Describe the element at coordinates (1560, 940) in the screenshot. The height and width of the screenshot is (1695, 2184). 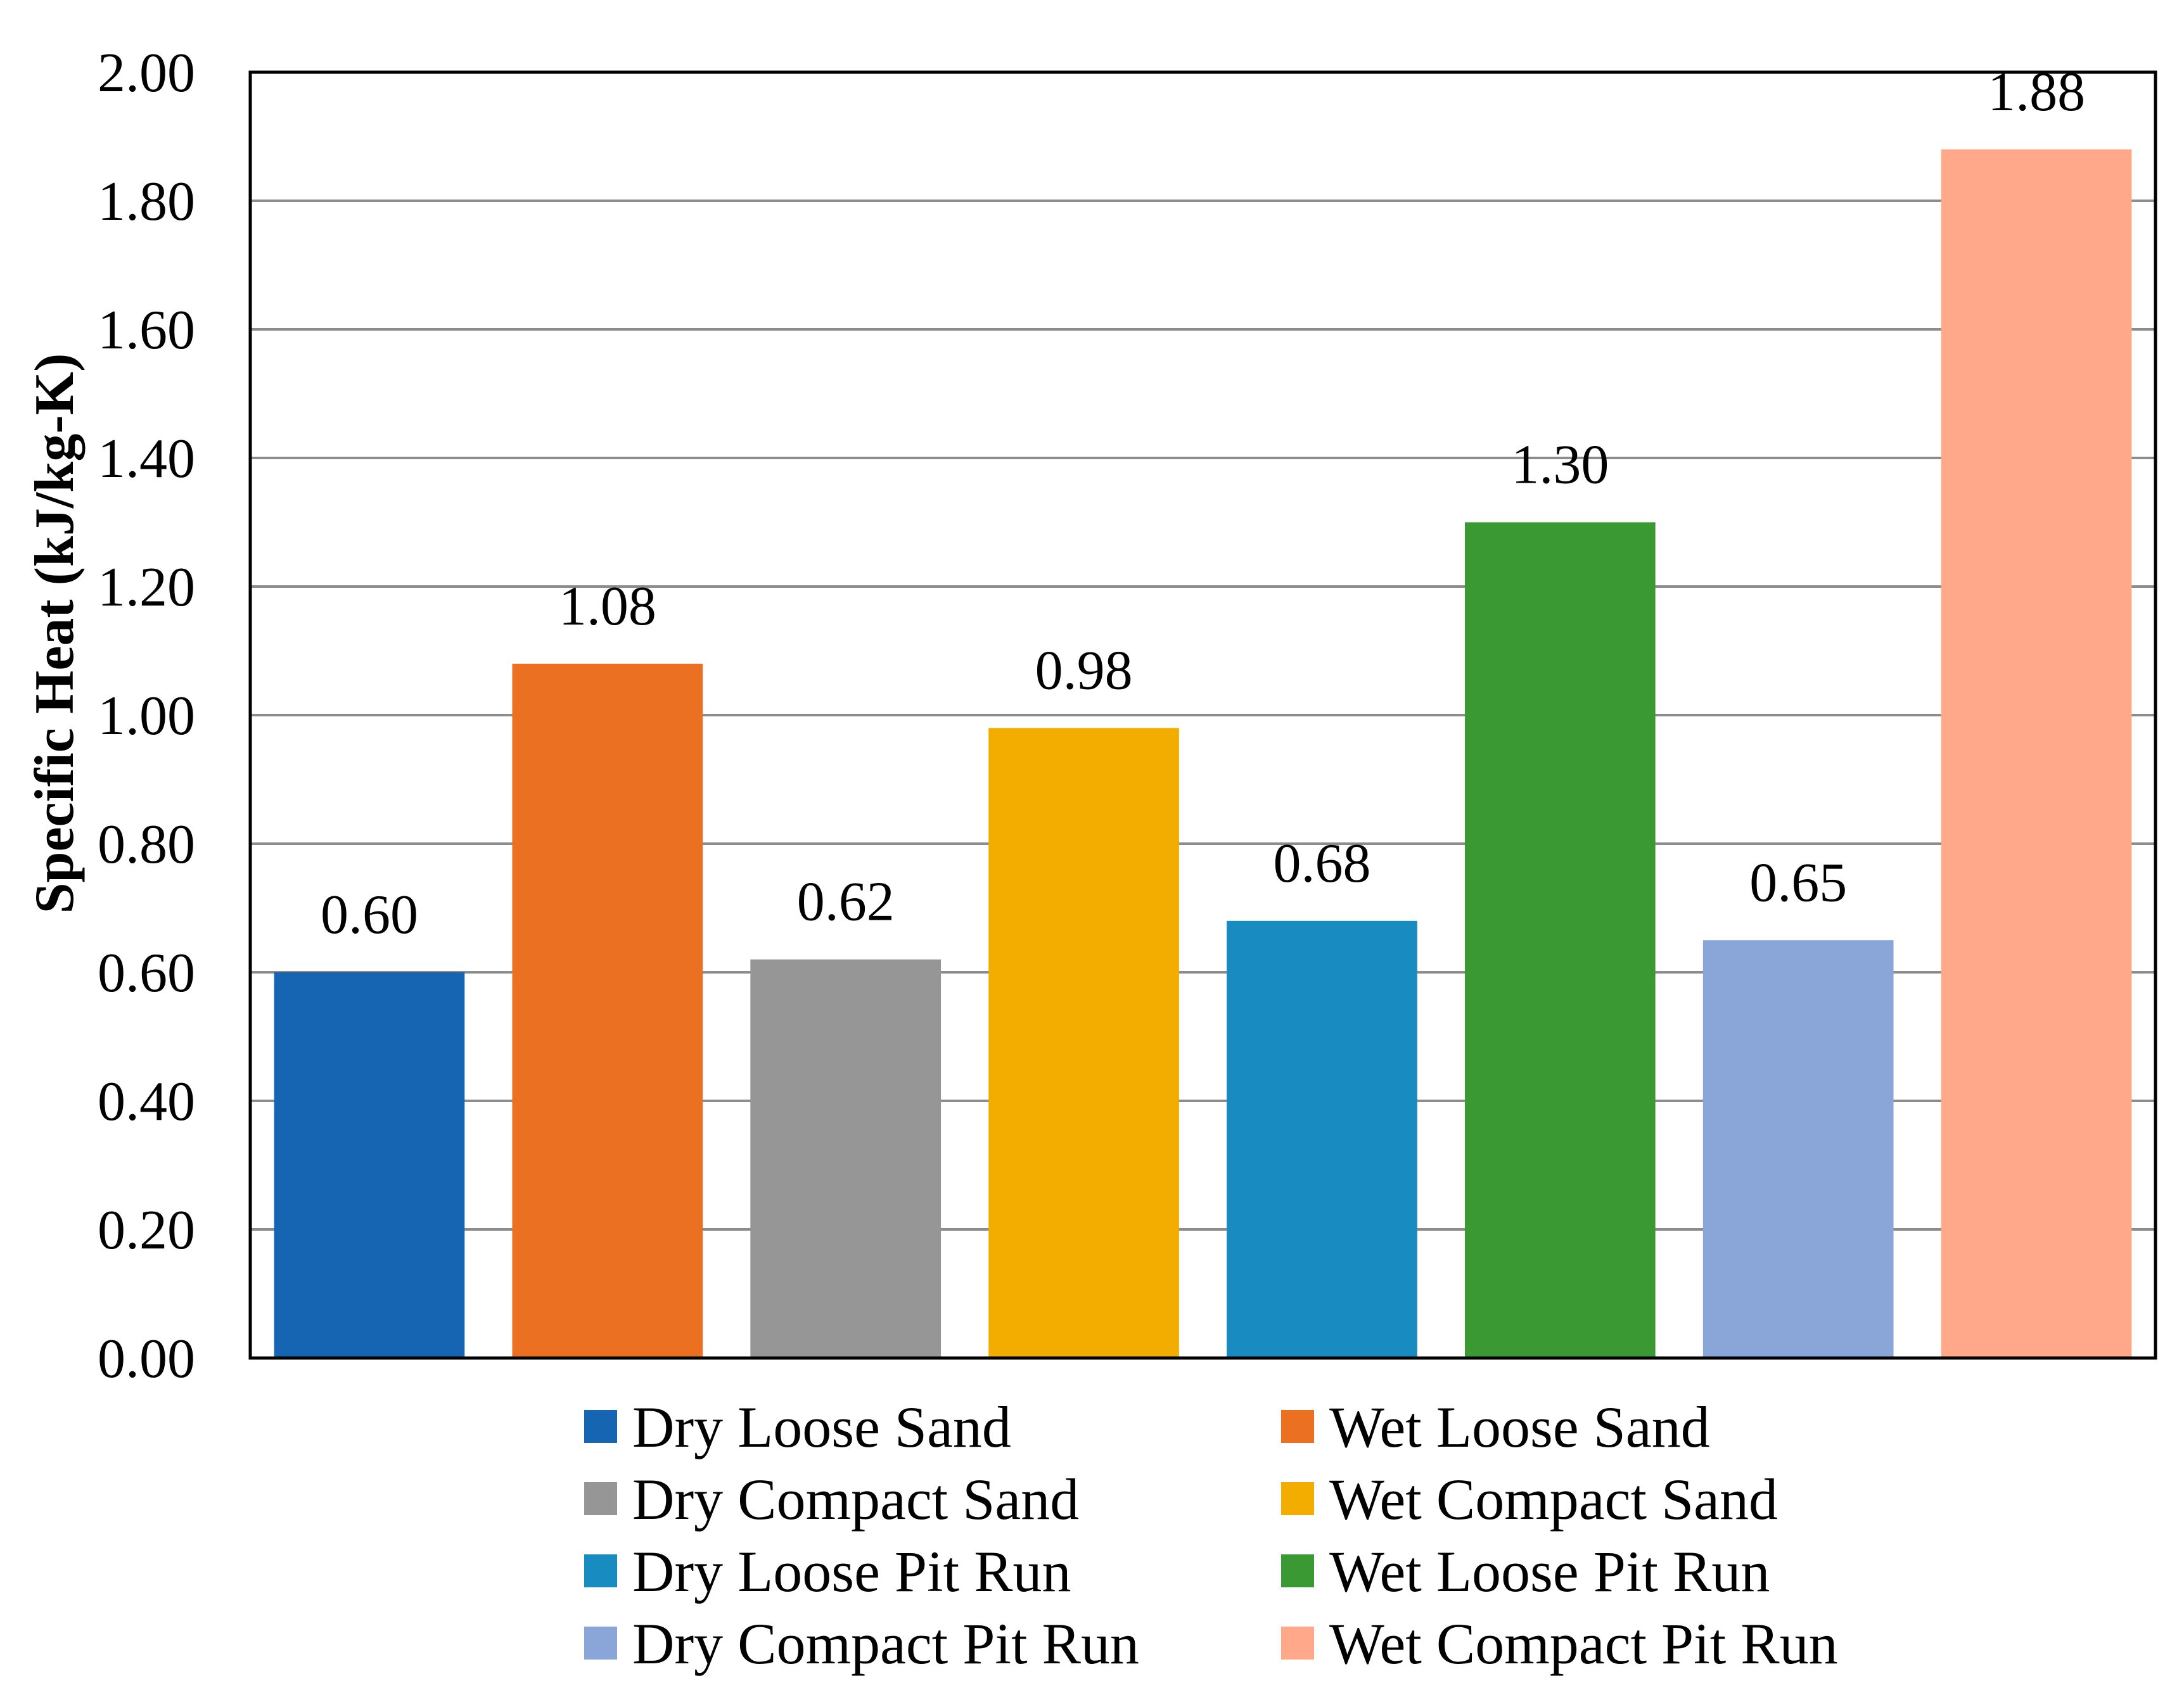
I see `bar-wet-loose-pit-run` at that location.